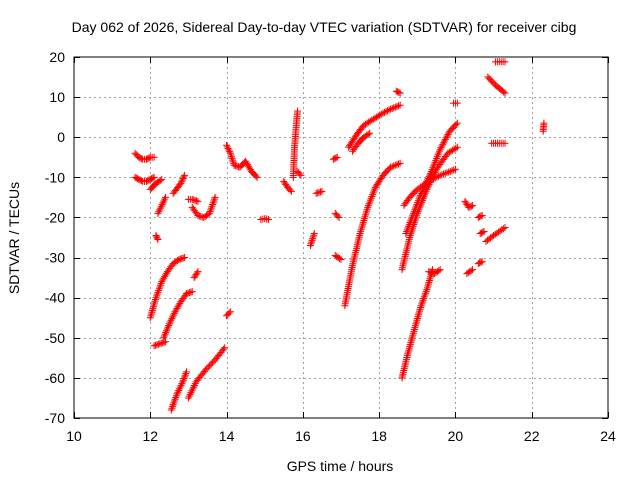 Image resolution: width=640 pixels, height=480 pixels. Describe the element at coordinates (227, 436) in the screenshot. I see `x-tick-label: 14` at that location.